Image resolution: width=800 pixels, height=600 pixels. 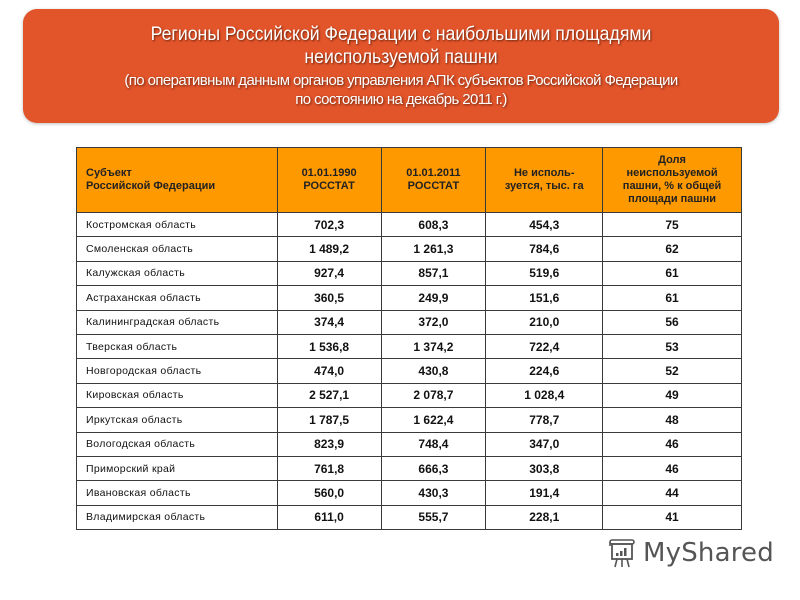 What do you see at coordinates (177, 444) in the screenshot?
I see `region-name-cell: Вологодская область` at bounding box center [177, 444].